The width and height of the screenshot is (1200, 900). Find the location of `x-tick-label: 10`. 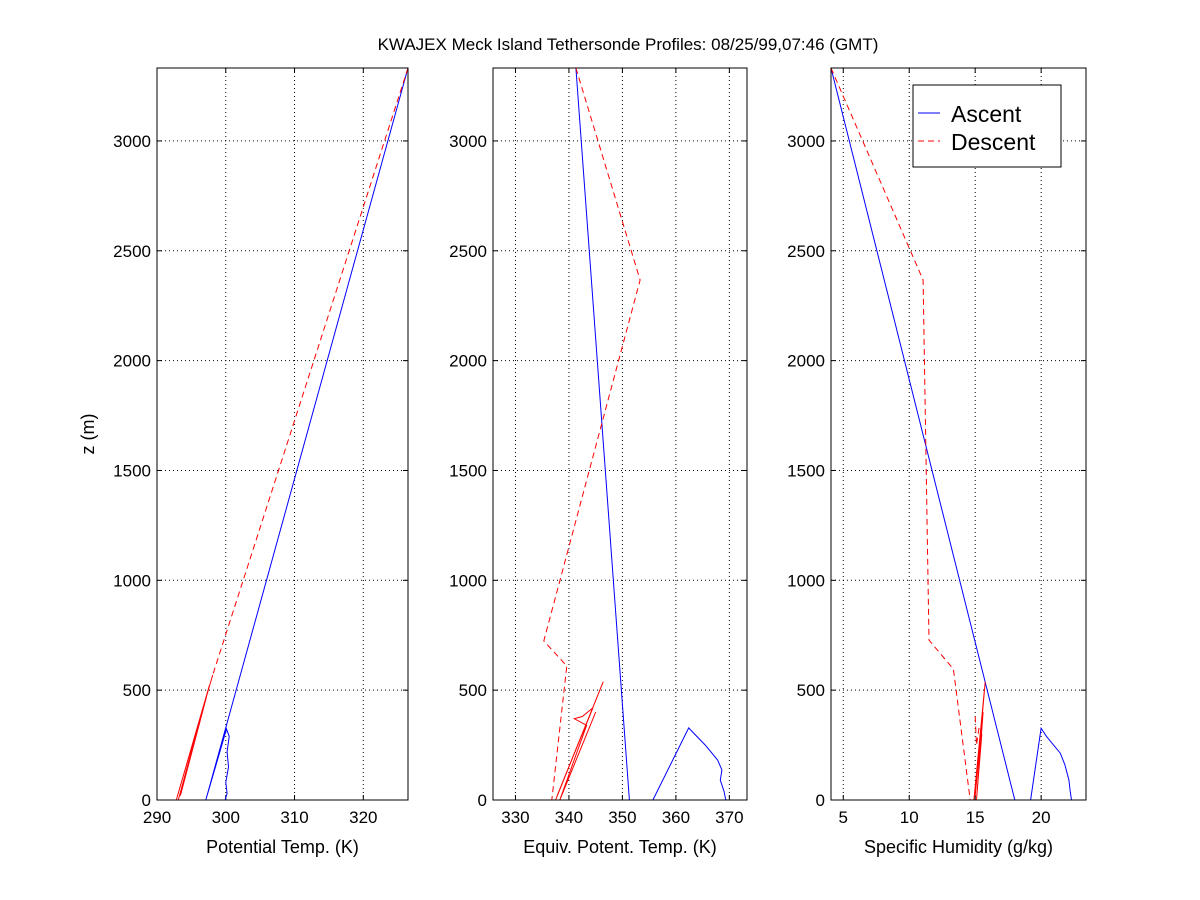

x-tick-label: 10 is located at coordinates (909, 817).